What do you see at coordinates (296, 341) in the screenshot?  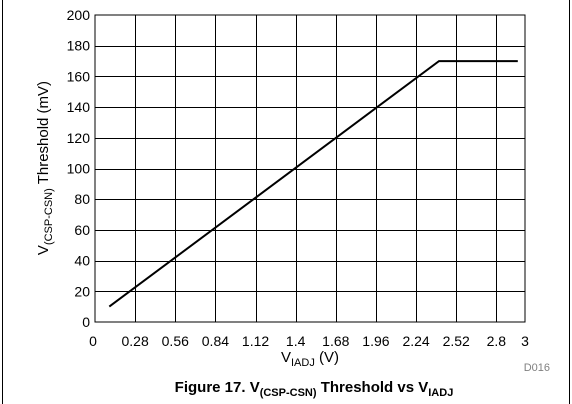 I see `x-tick-label: 1.4` at bounding box center [296, 341].